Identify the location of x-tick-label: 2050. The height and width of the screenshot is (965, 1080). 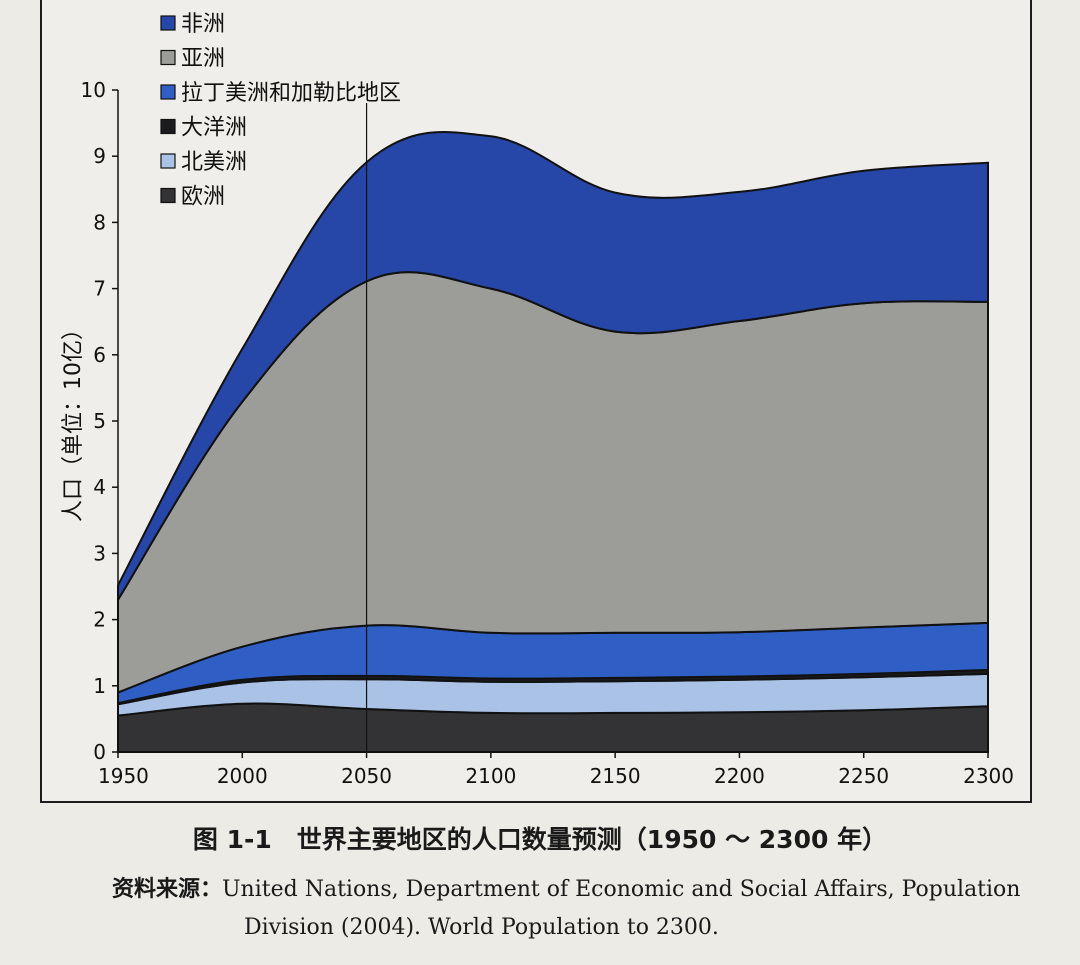
(366, 776).